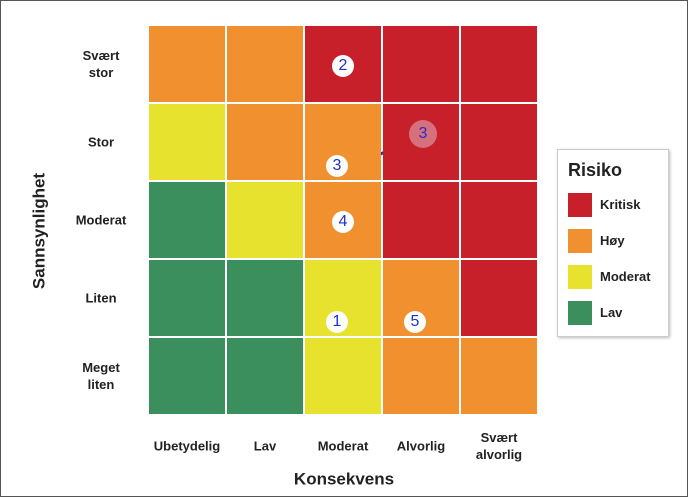 The width and height of the screenshot is (688, 497). I want to click on legend-label: Høy, so click(612, 240).